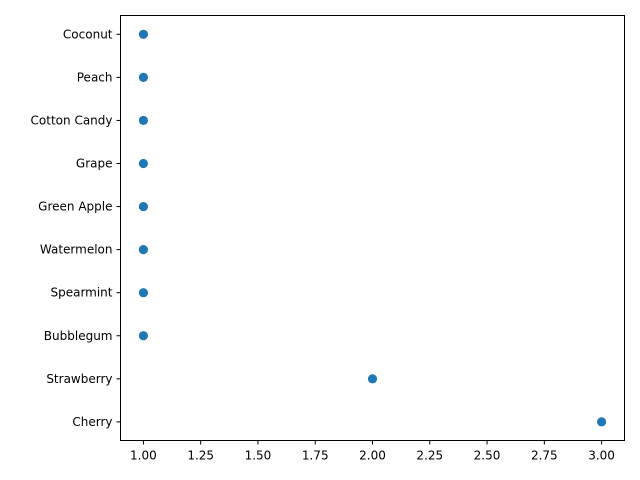  I want to click on x-tick-label: 2.00, so click(372, 456).